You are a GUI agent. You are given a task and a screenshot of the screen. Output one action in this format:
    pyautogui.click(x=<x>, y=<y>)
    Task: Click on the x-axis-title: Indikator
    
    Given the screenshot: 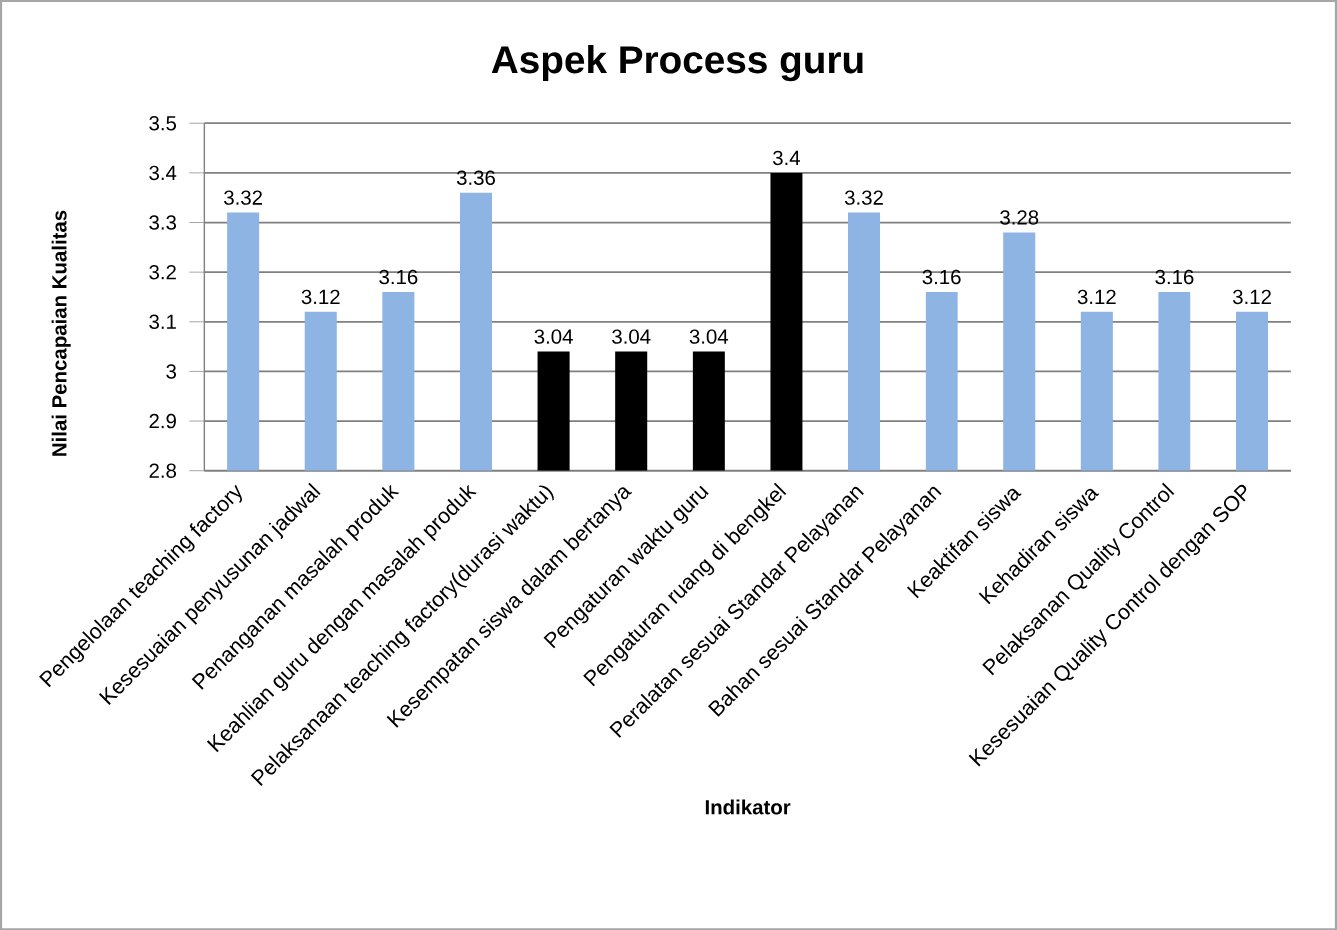 What is the action you would take?
    pyautogui.click(x=748, y=807)
    